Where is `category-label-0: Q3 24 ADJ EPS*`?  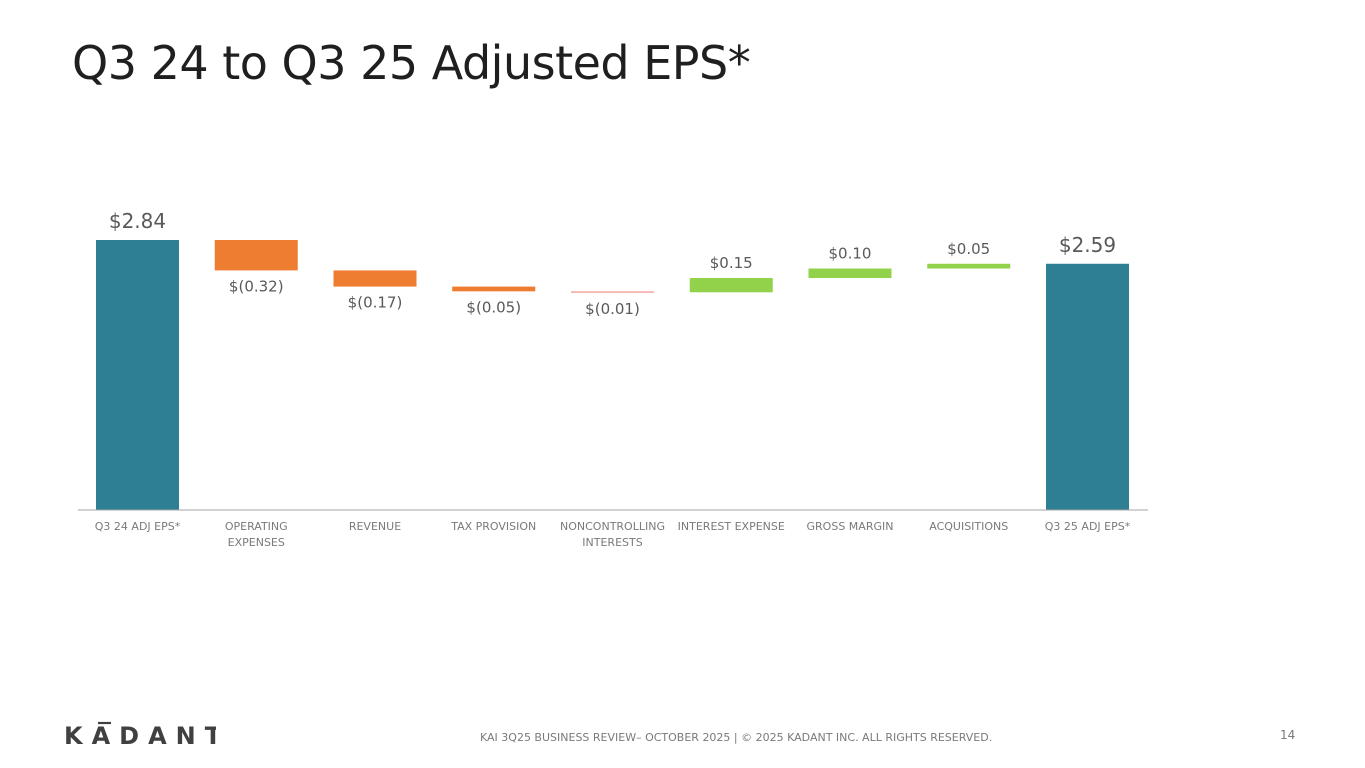
category-label-0: Q3 24 ADJ EPS* is located at coordinates (138, 526).